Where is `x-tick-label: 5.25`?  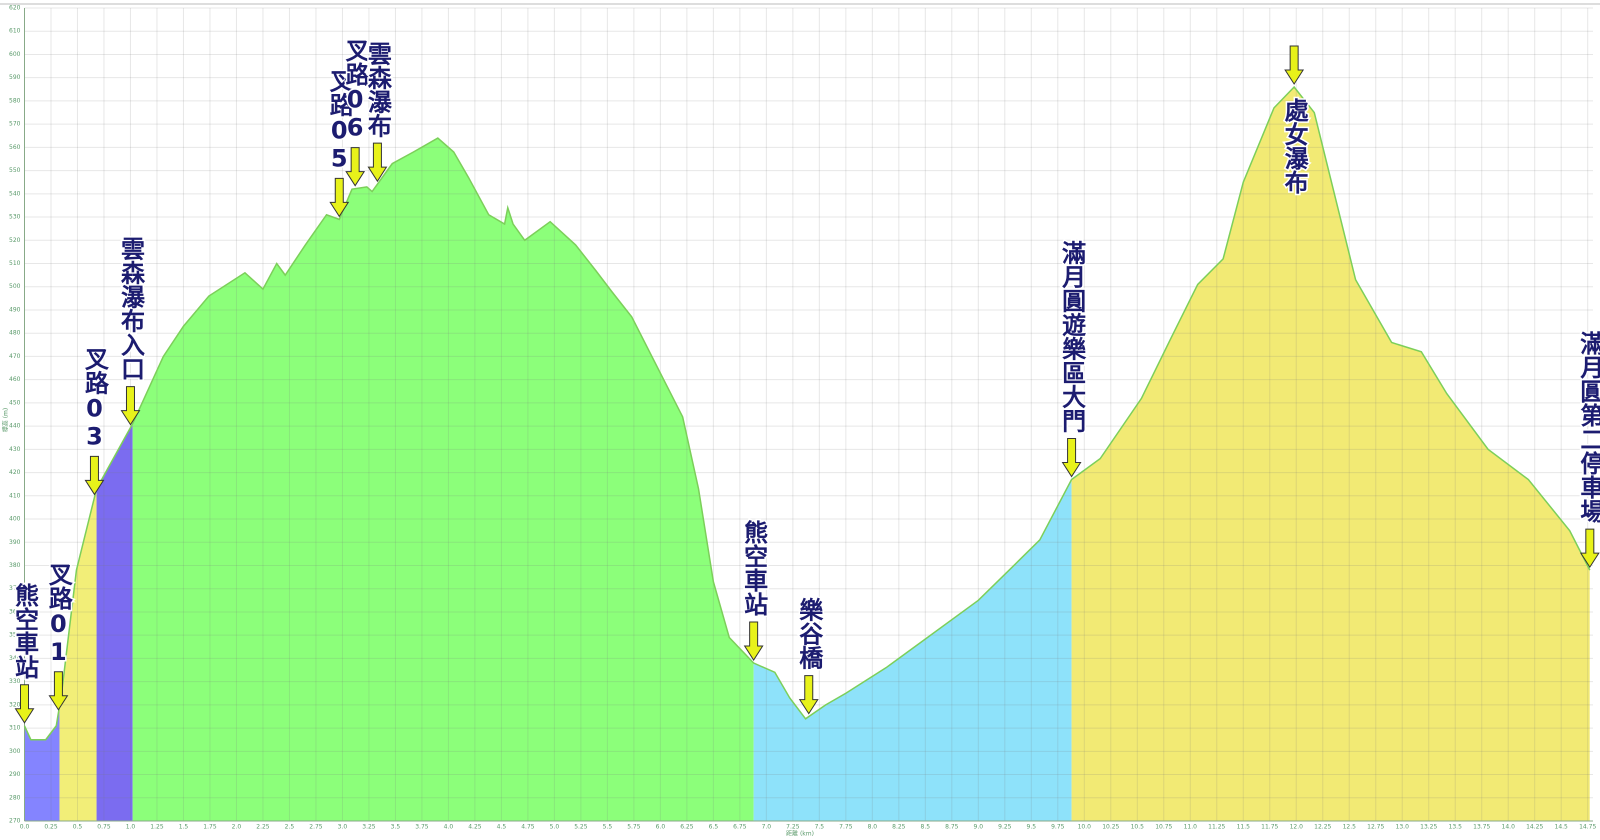 x-tick-label: 5.25 is located at coordinates (581, 827).